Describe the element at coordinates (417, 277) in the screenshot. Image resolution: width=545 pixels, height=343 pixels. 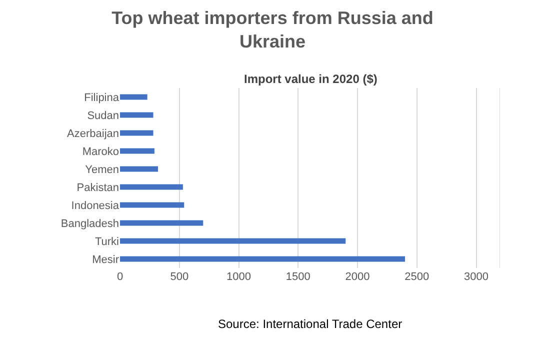
I see `x-tick-label: 2500` at that location.